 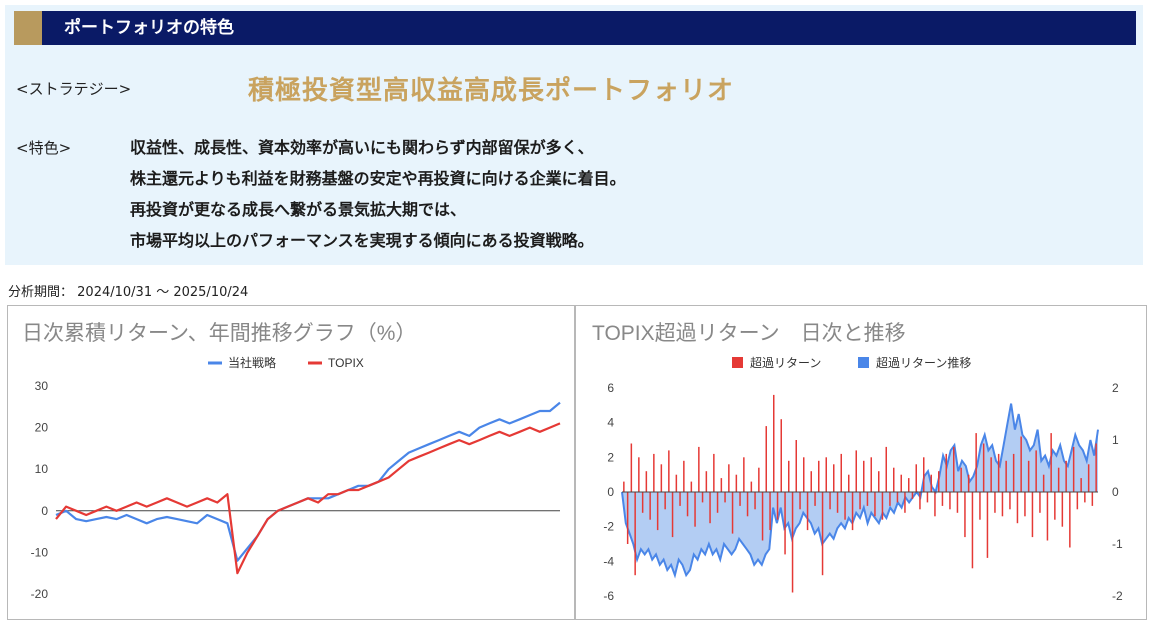 What do you see at coordinates (346, 363) in the screenshot?
I see `legend-label: TOPIX` at bounding box center [346, 363].